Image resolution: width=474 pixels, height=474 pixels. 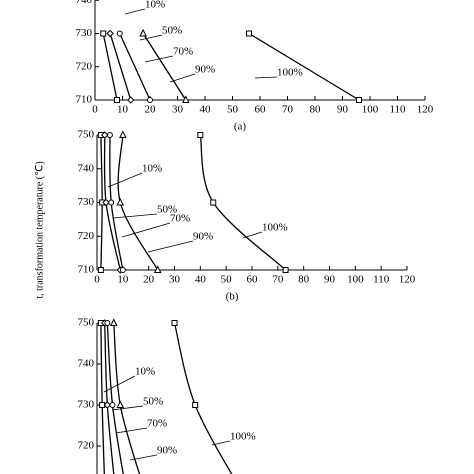 I want to click on y-axis-label: t, transformation temperature (℃), so click(x=39, y=229).